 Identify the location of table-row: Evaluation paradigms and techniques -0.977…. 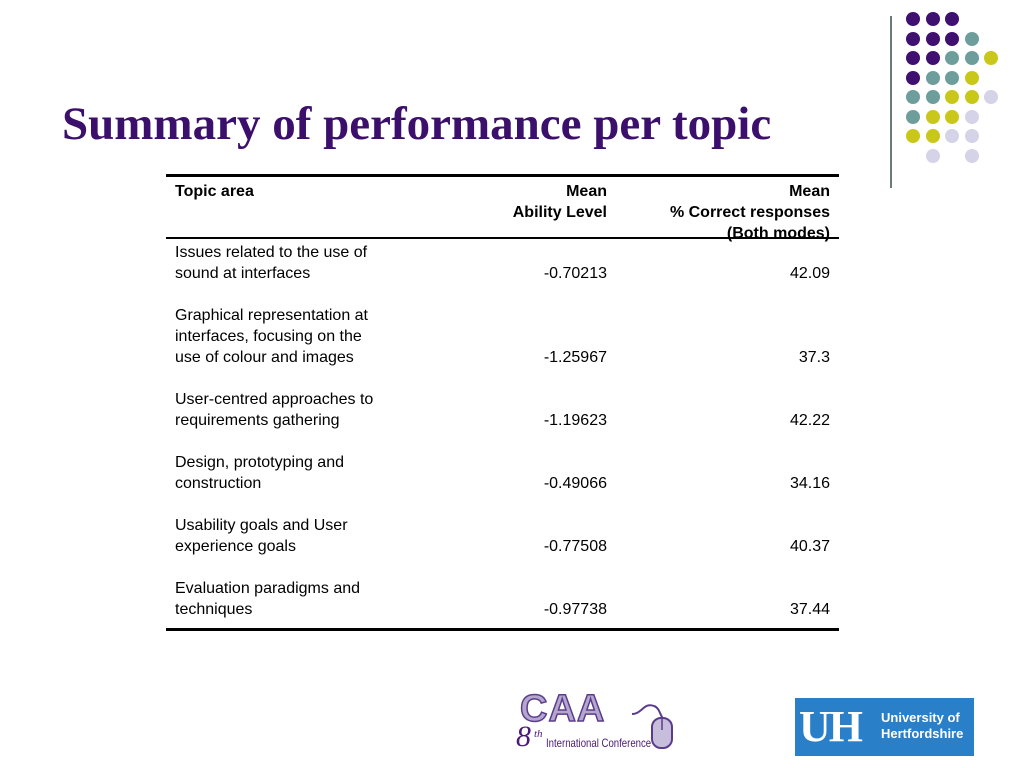
(502, 599).